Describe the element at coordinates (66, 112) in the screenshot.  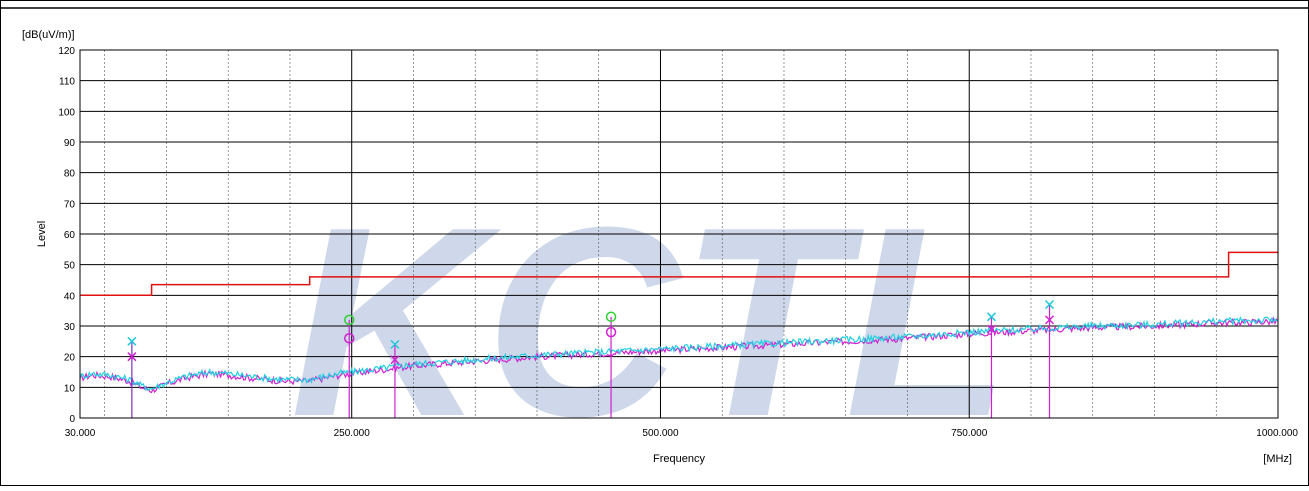
I see `y-tick-label: 100` at that location.